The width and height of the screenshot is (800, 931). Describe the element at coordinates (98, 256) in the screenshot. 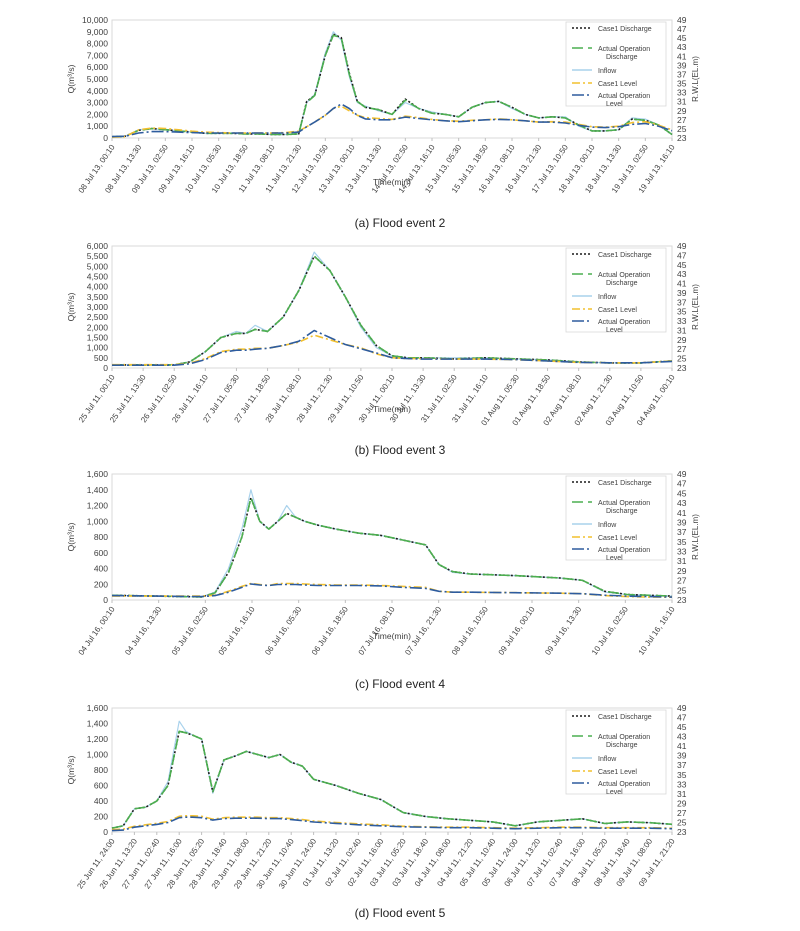

I see `y-tick-label: 5,500` at that location.